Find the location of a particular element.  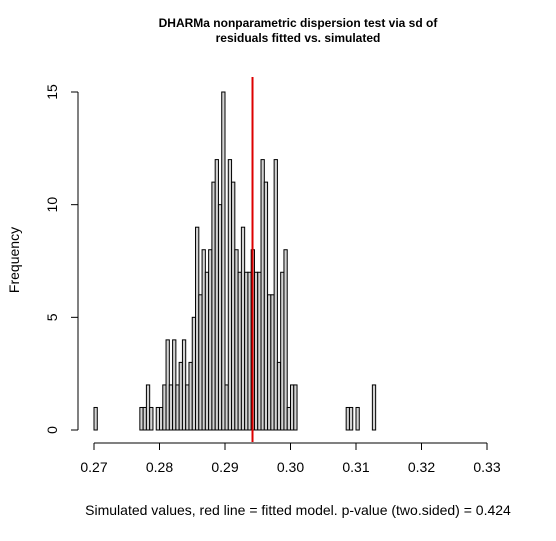

x-tick-label: 0.31 is located at coordinates (355, 467).